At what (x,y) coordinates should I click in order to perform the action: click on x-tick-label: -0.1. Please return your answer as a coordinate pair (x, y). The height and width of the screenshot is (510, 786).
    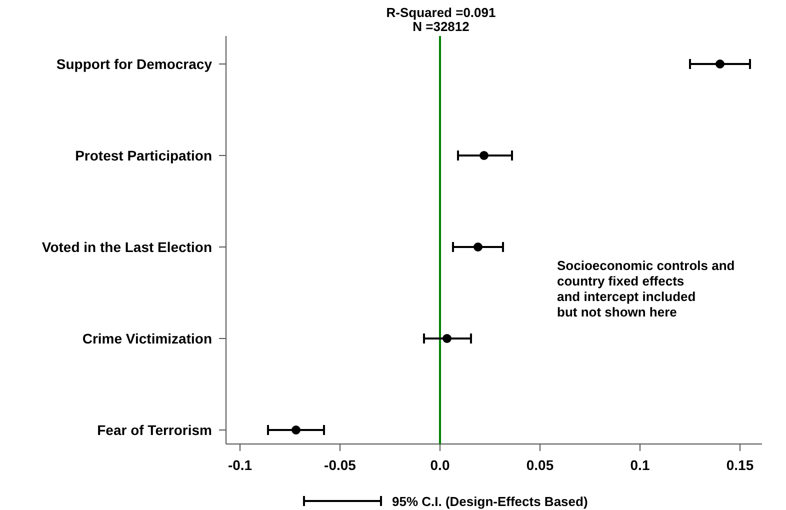
    Looking at the image, I should click on (240, 465).